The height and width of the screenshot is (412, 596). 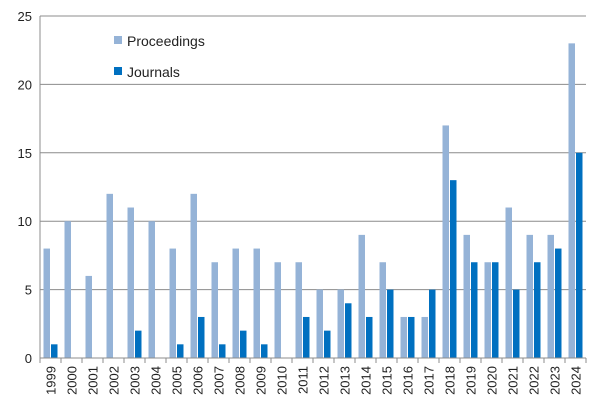 What do you see at coordinates (156, 380) in the screenshot?
I see `x-tick-label-2004: 2004` at bounding box center [156, 380].